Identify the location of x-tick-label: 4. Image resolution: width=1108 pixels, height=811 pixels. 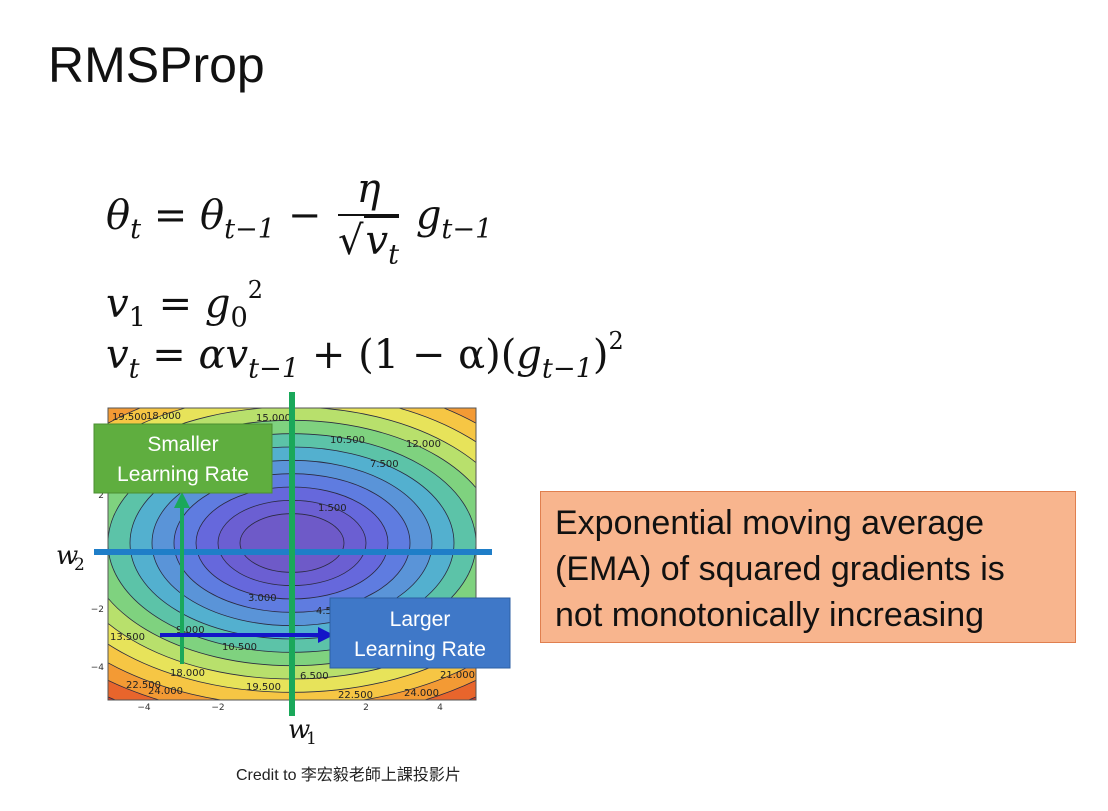
(440, 708).